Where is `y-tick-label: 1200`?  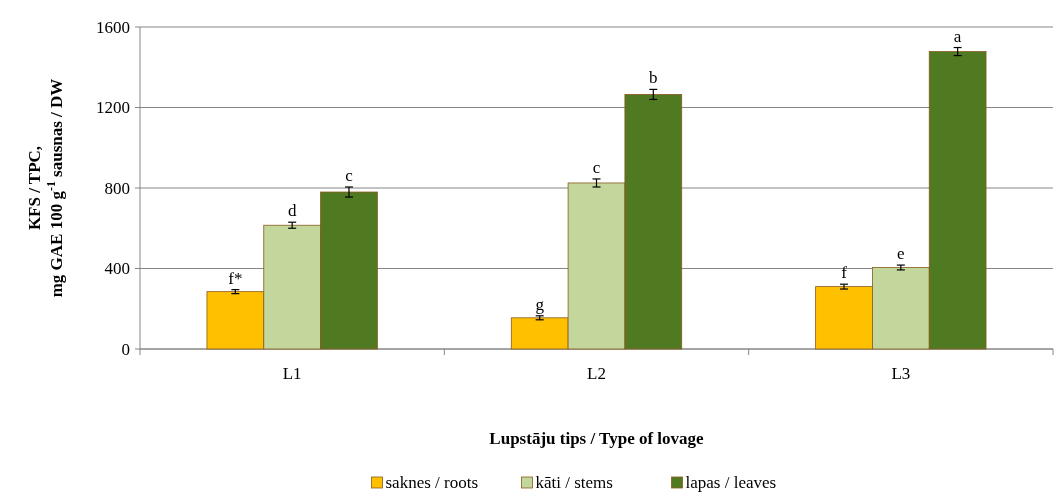 y-tick-label: 1200 is located at coordinates (113, 108).